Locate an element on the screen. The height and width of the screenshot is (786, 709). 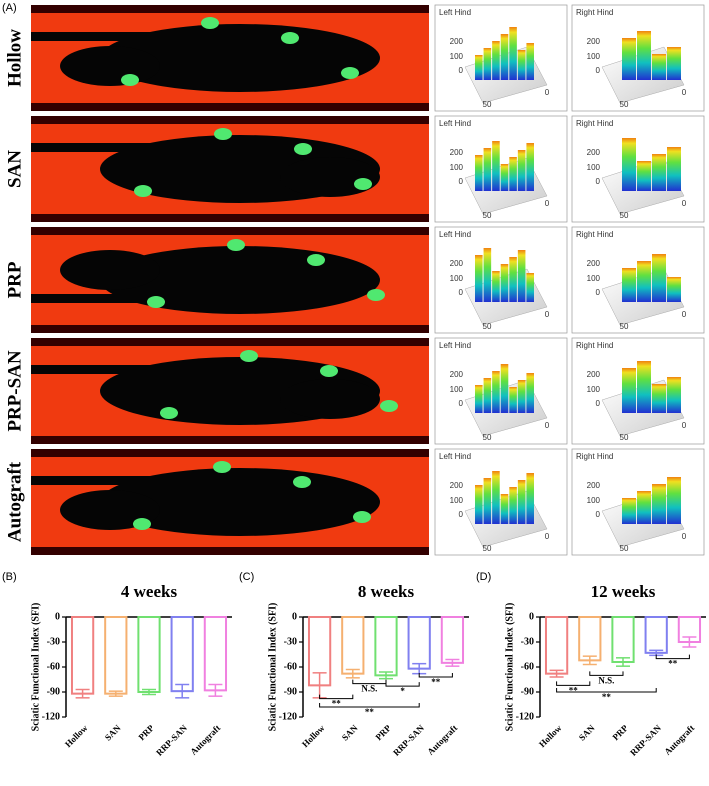
surface-title: Right Hind is located at coordinates (594, 12).